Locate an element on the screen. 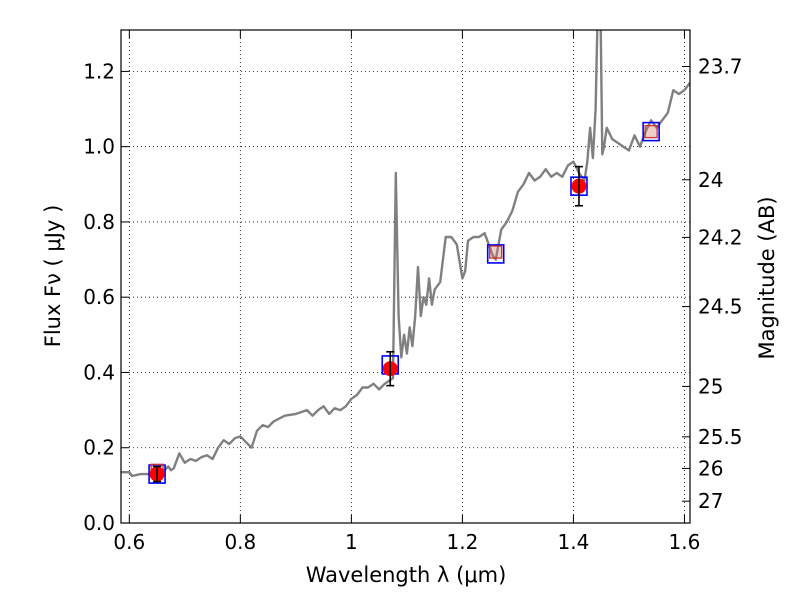 The height and width of the screenshot is (600, 800). y-tick-label: 0.6 is located at coordinates (99, 297).